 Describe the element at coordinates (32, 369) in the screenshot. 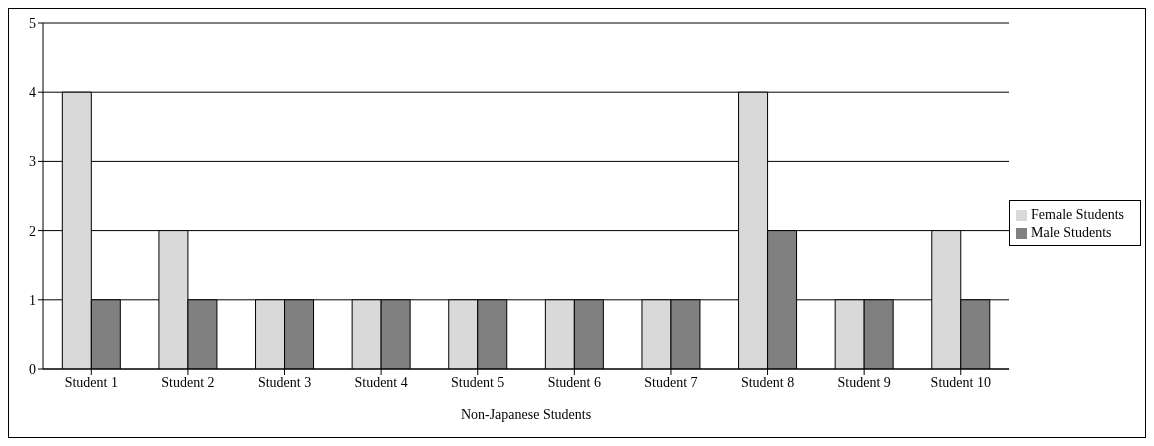

I see `y-tick-label: 0` at that location.